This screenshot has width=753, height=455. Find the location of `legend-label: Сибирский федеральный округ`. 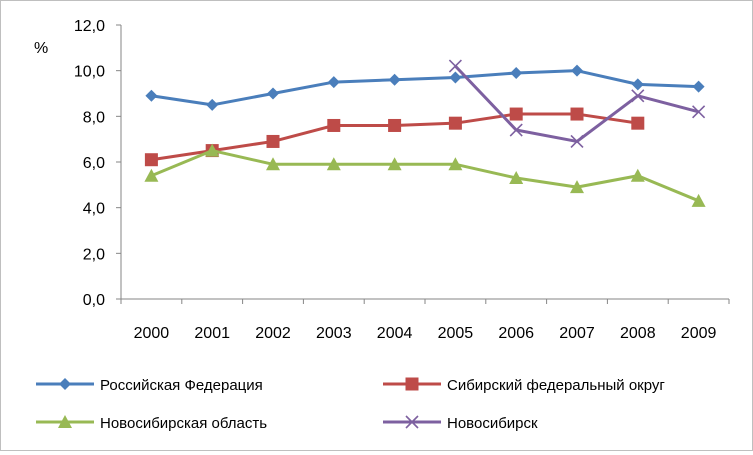

legend-label: Сибирский федеральный округ is located at coordinates (556, 385).